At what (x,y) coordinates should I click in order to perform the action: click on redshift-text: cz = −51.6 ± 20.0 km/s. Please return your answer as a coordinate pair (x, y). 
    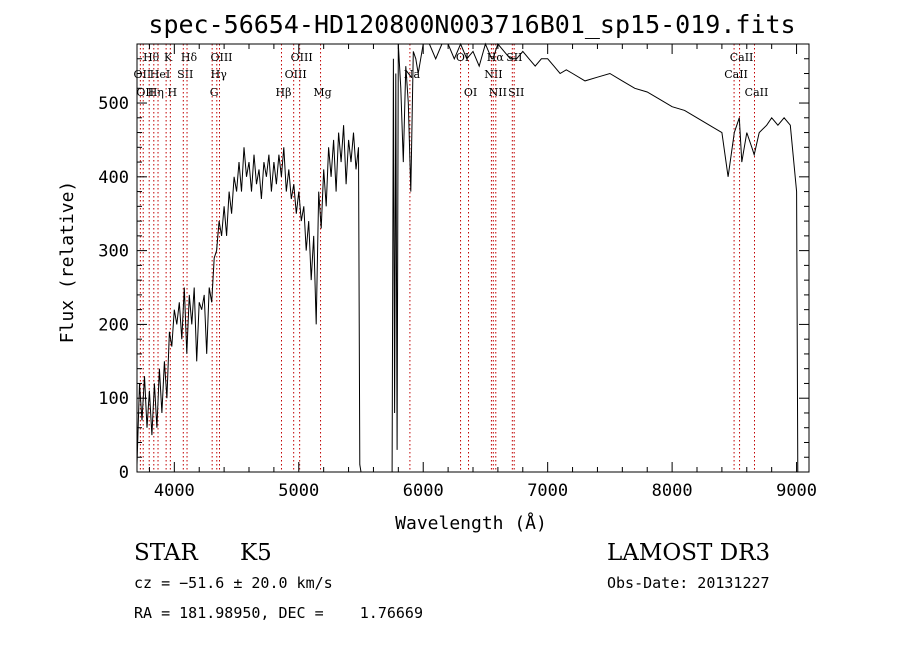
    Looking at the image, I should click on (233, 583).